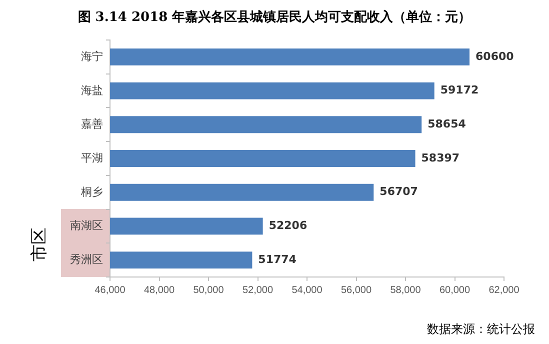  Describe the element at coordinates (406, 290) in the screenshot. I see `x-tick-label: 58,000` at that location.